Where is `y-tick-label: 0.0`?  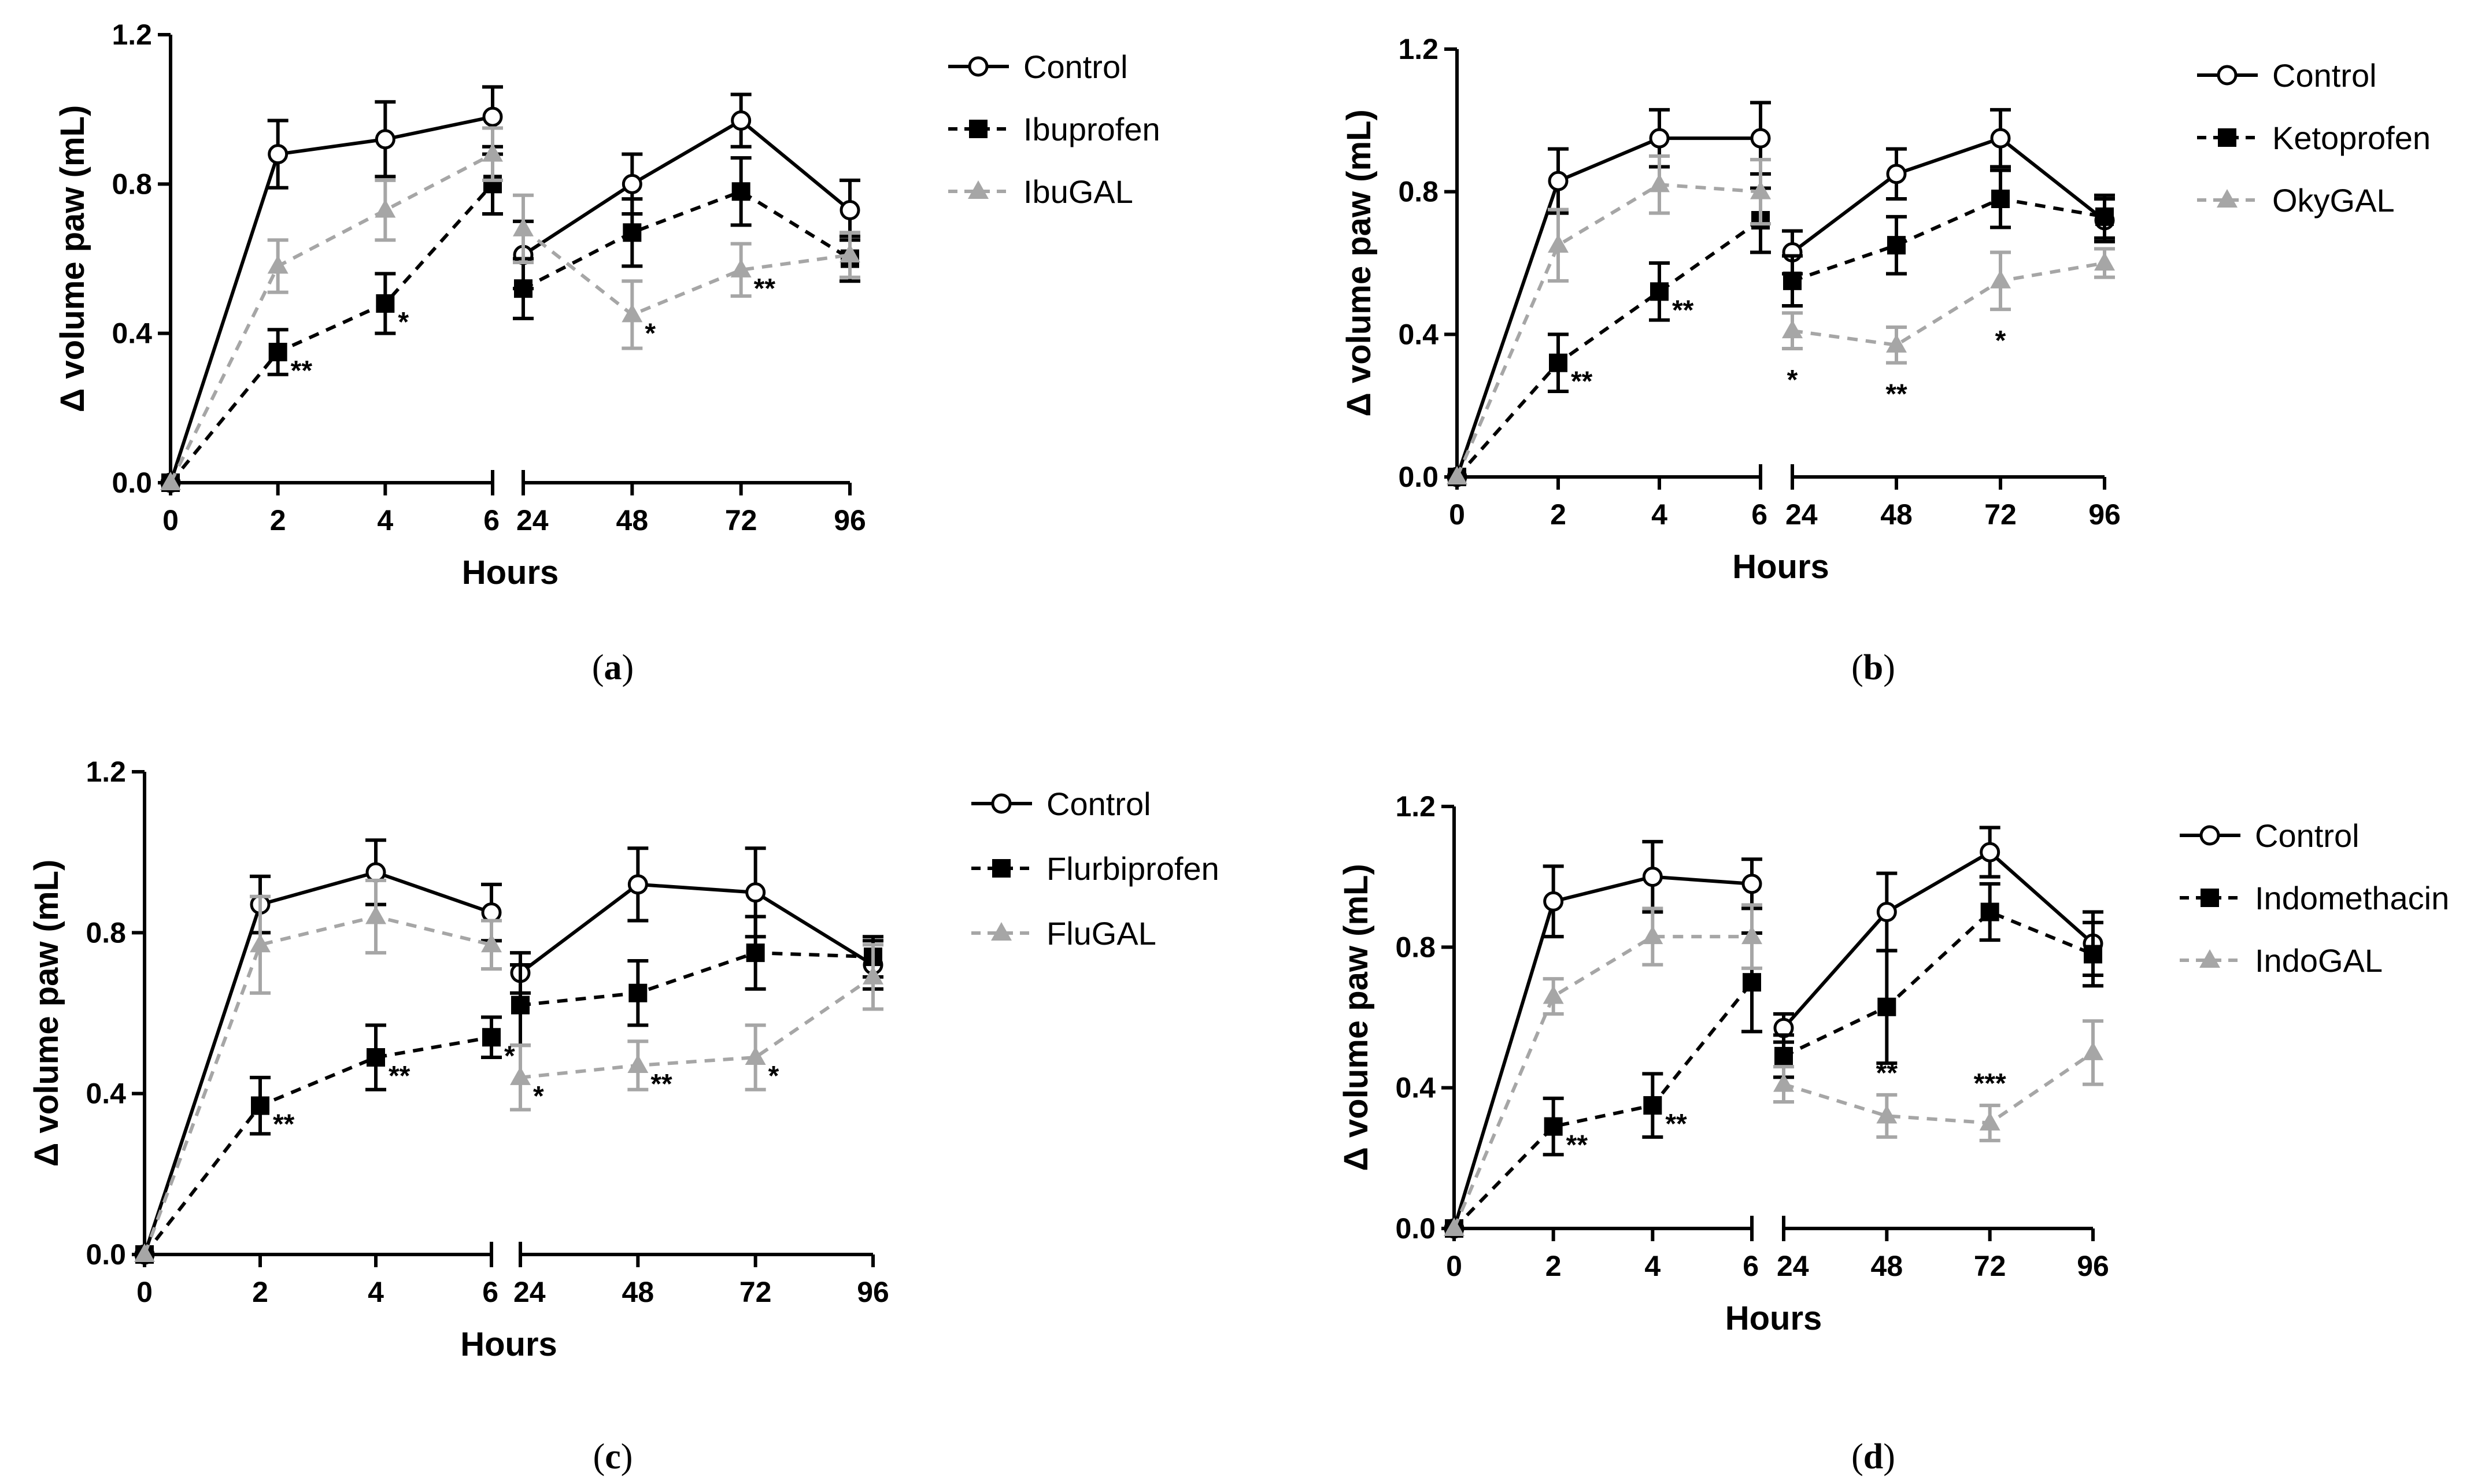 y-tick-label: 0.0 is located at coordinates (106, 1254).